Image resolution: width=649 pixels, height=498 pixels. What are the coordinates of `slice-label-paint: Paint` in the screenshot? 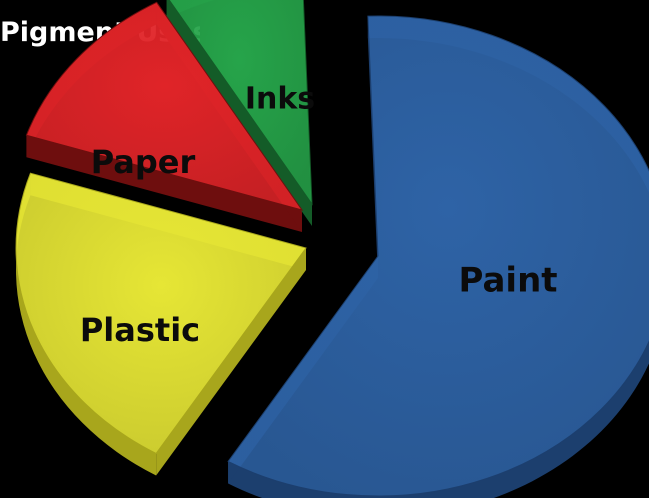 It's located at (507, 281).